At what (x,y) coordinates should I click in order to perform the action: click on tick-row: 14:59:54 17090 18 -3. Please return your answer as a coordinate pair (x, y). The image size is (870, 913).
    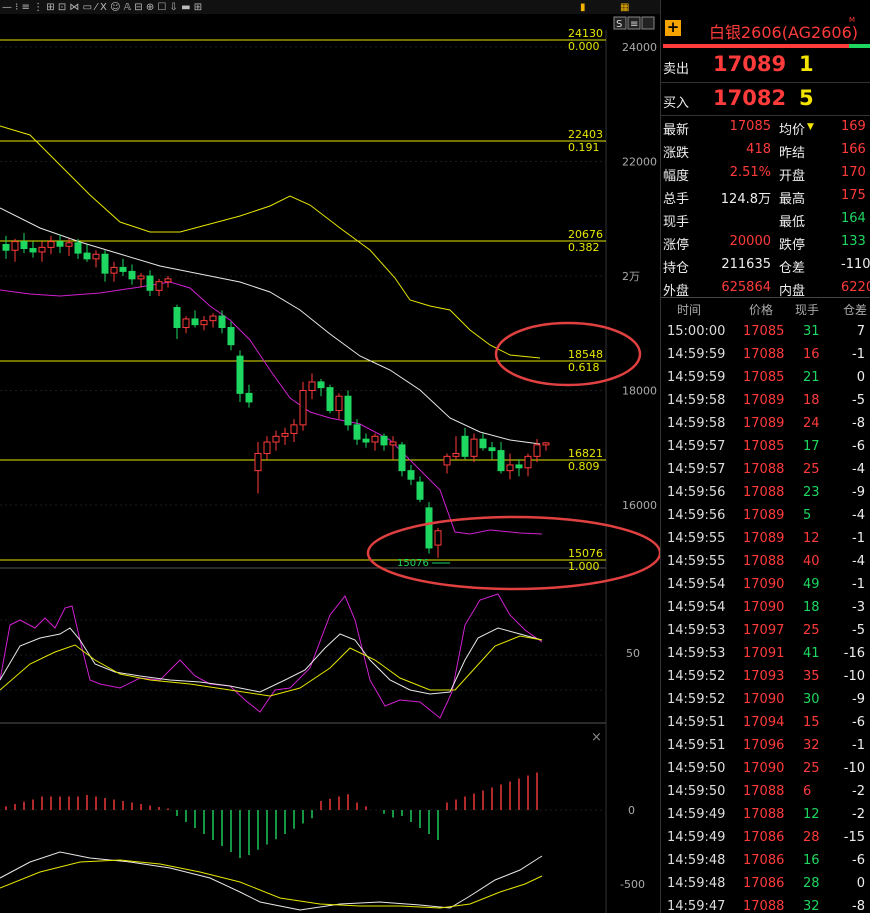
    Looking at the image, I should click on (765, 608).